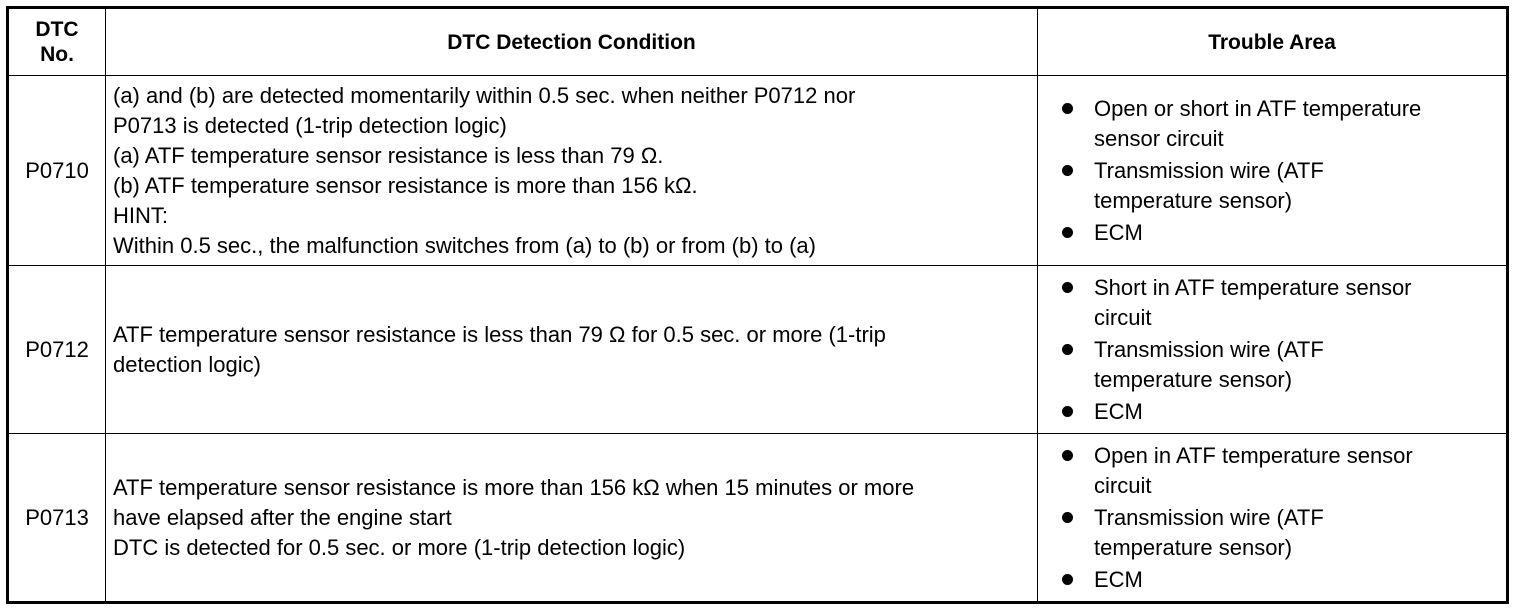  I want to click on trouble-area-text: sensor circuit, so click(1159, 138).